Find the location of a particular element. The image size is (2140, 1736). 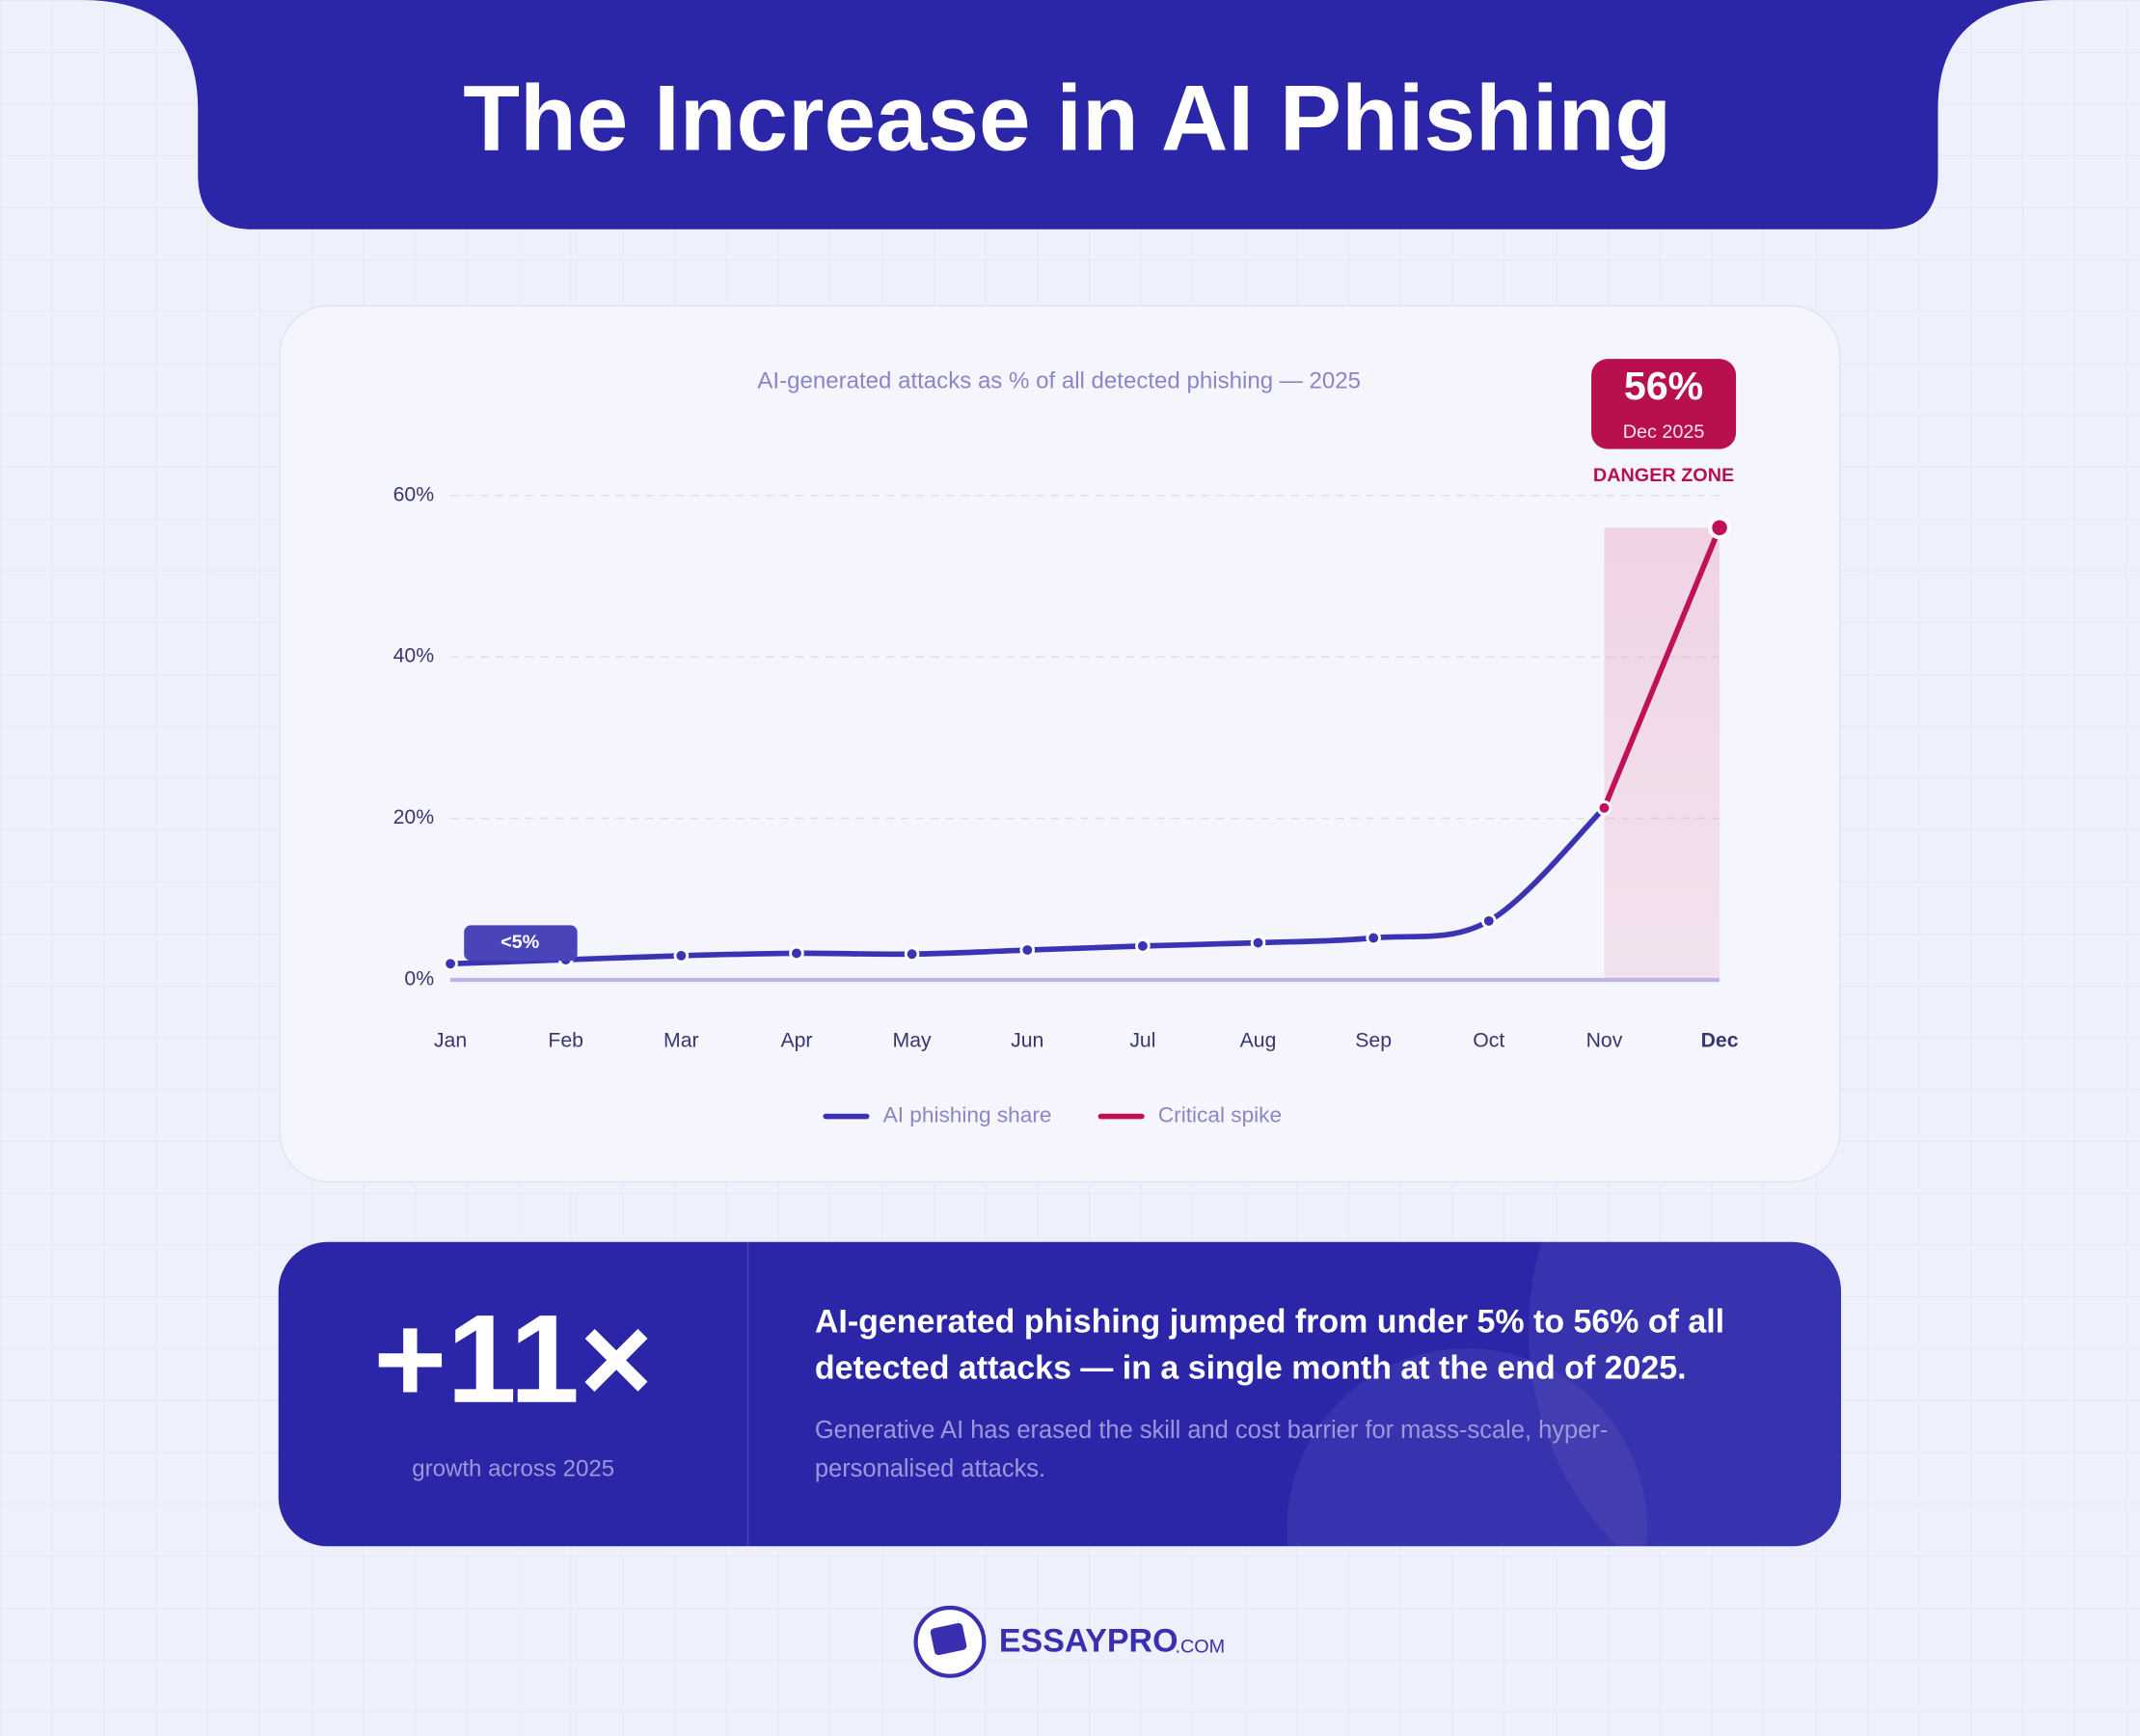

stat-caption: growth across 2025 is located at coordinates (513, 1468).